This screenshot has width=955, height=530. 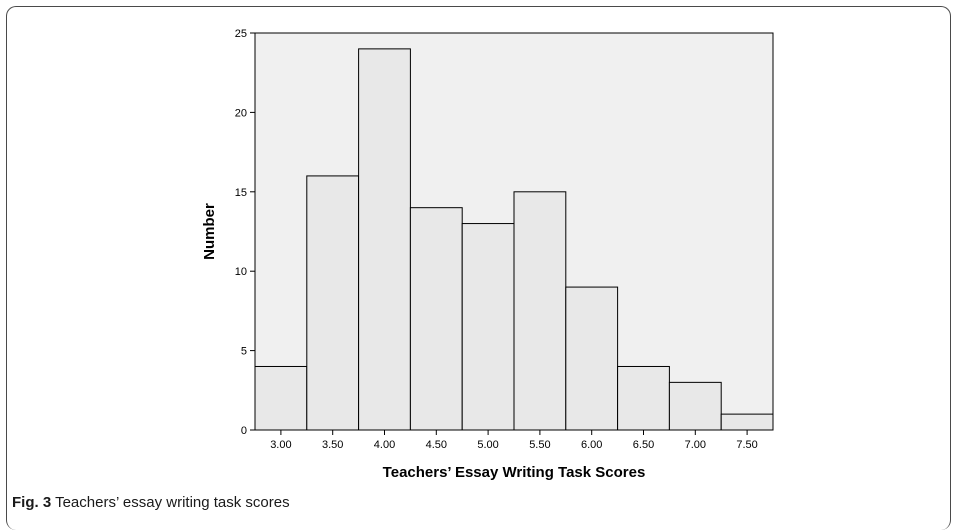 What do you see at coordinates (244, 352) in the screenshot?
I see `y-tick-label-5: 5` at bounding box center [244, 352].